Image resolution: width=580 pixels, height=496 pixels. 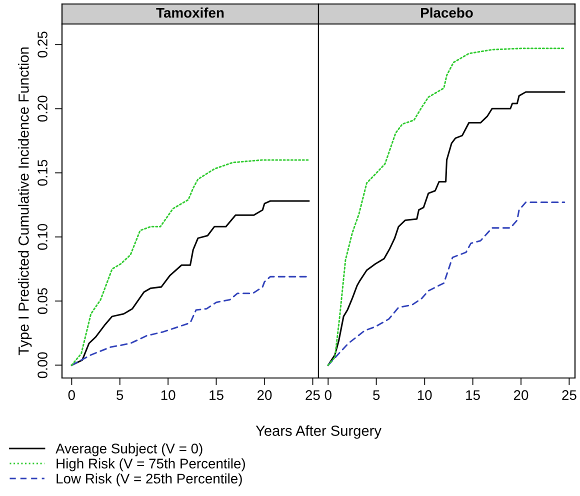 What do you see at coordinates (43, 109) in the screenshot?
I see `y-tick-label: 0.20` at bounding box center [43, 109].